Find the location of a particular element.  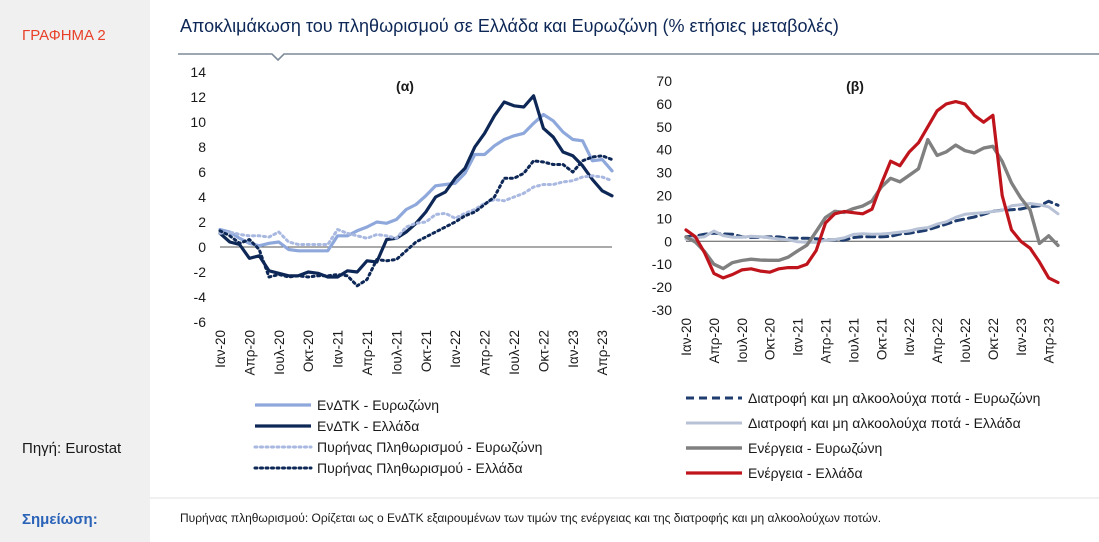

y-tick-label: -2 is located at coordinates (200, 272).